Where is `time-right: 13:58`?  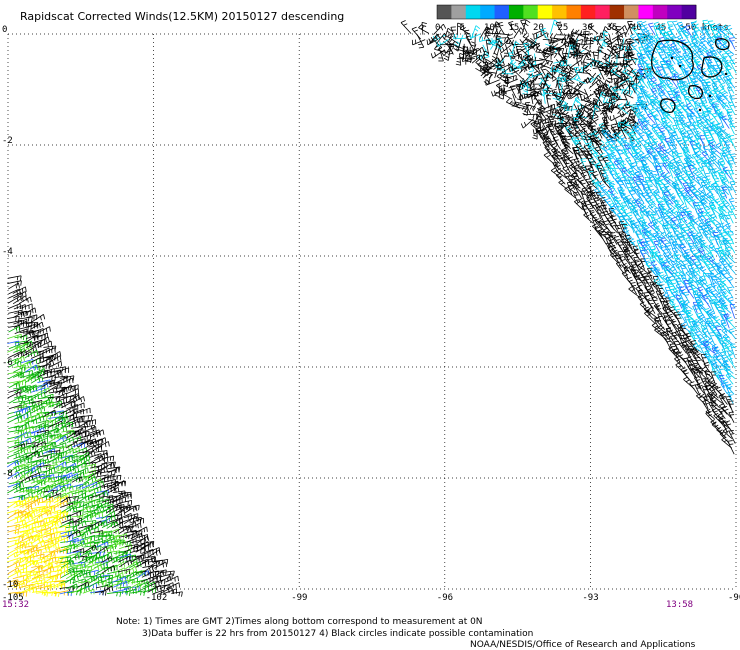 time-right: 13:58 is located at coordinates (679, 605).